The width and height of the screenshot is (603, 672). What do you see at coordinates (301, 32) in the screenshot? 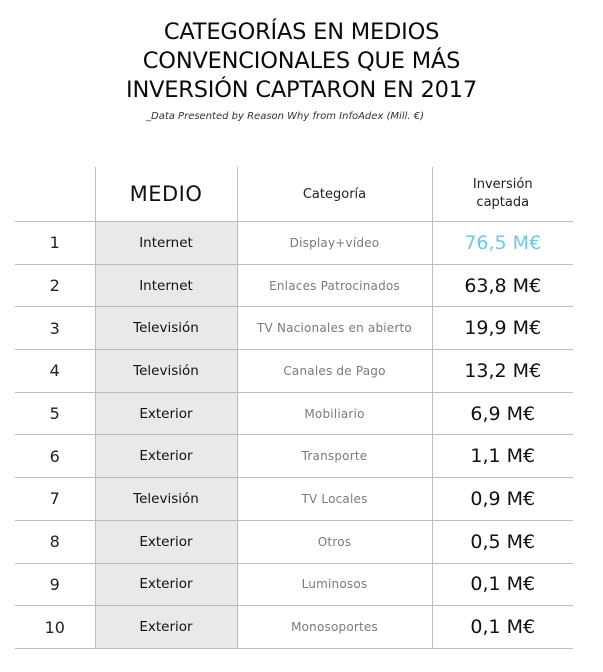
I see `title-line-1: CATEGORÍAS EN MEDIOS` at bounding box center [301, 32].